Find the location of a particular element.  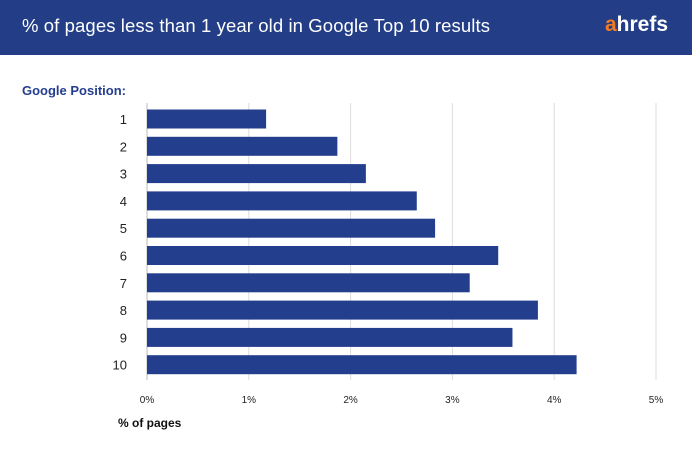

y-tick-label: 1 is located at coordinates (123, 119).